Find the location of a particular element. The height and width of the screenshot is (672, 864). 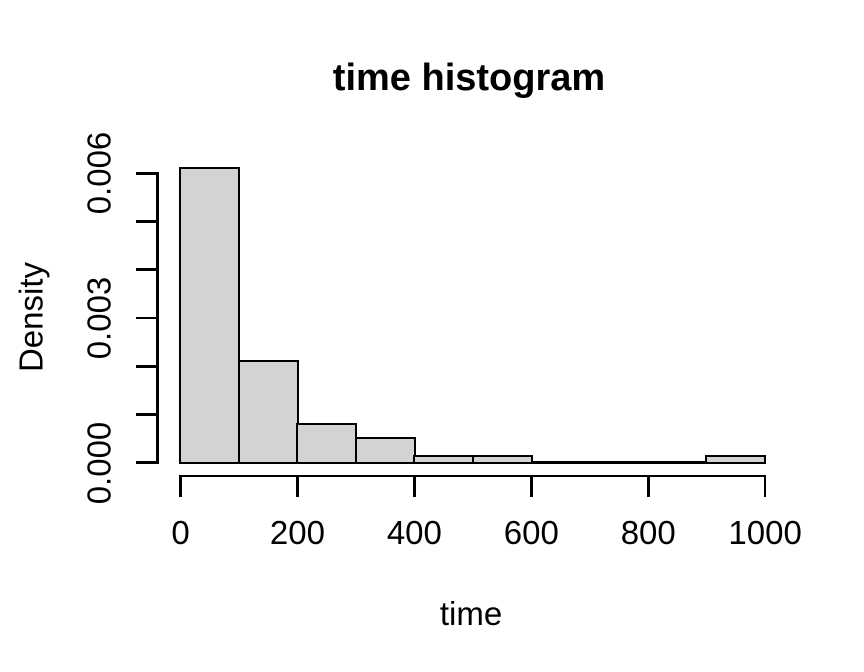

y-tick-label: 0.003 is located at coordinates (99, 318).